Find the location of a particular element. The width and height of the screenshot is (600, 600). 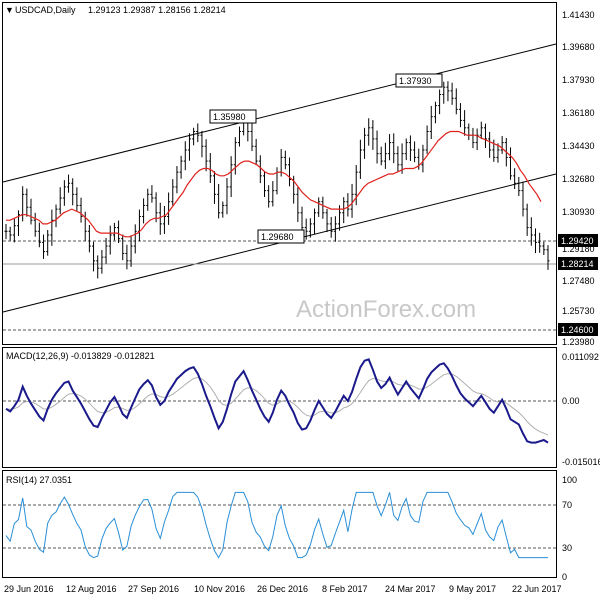

macd-tick: 0.00 is located at coordinates (571, 401).